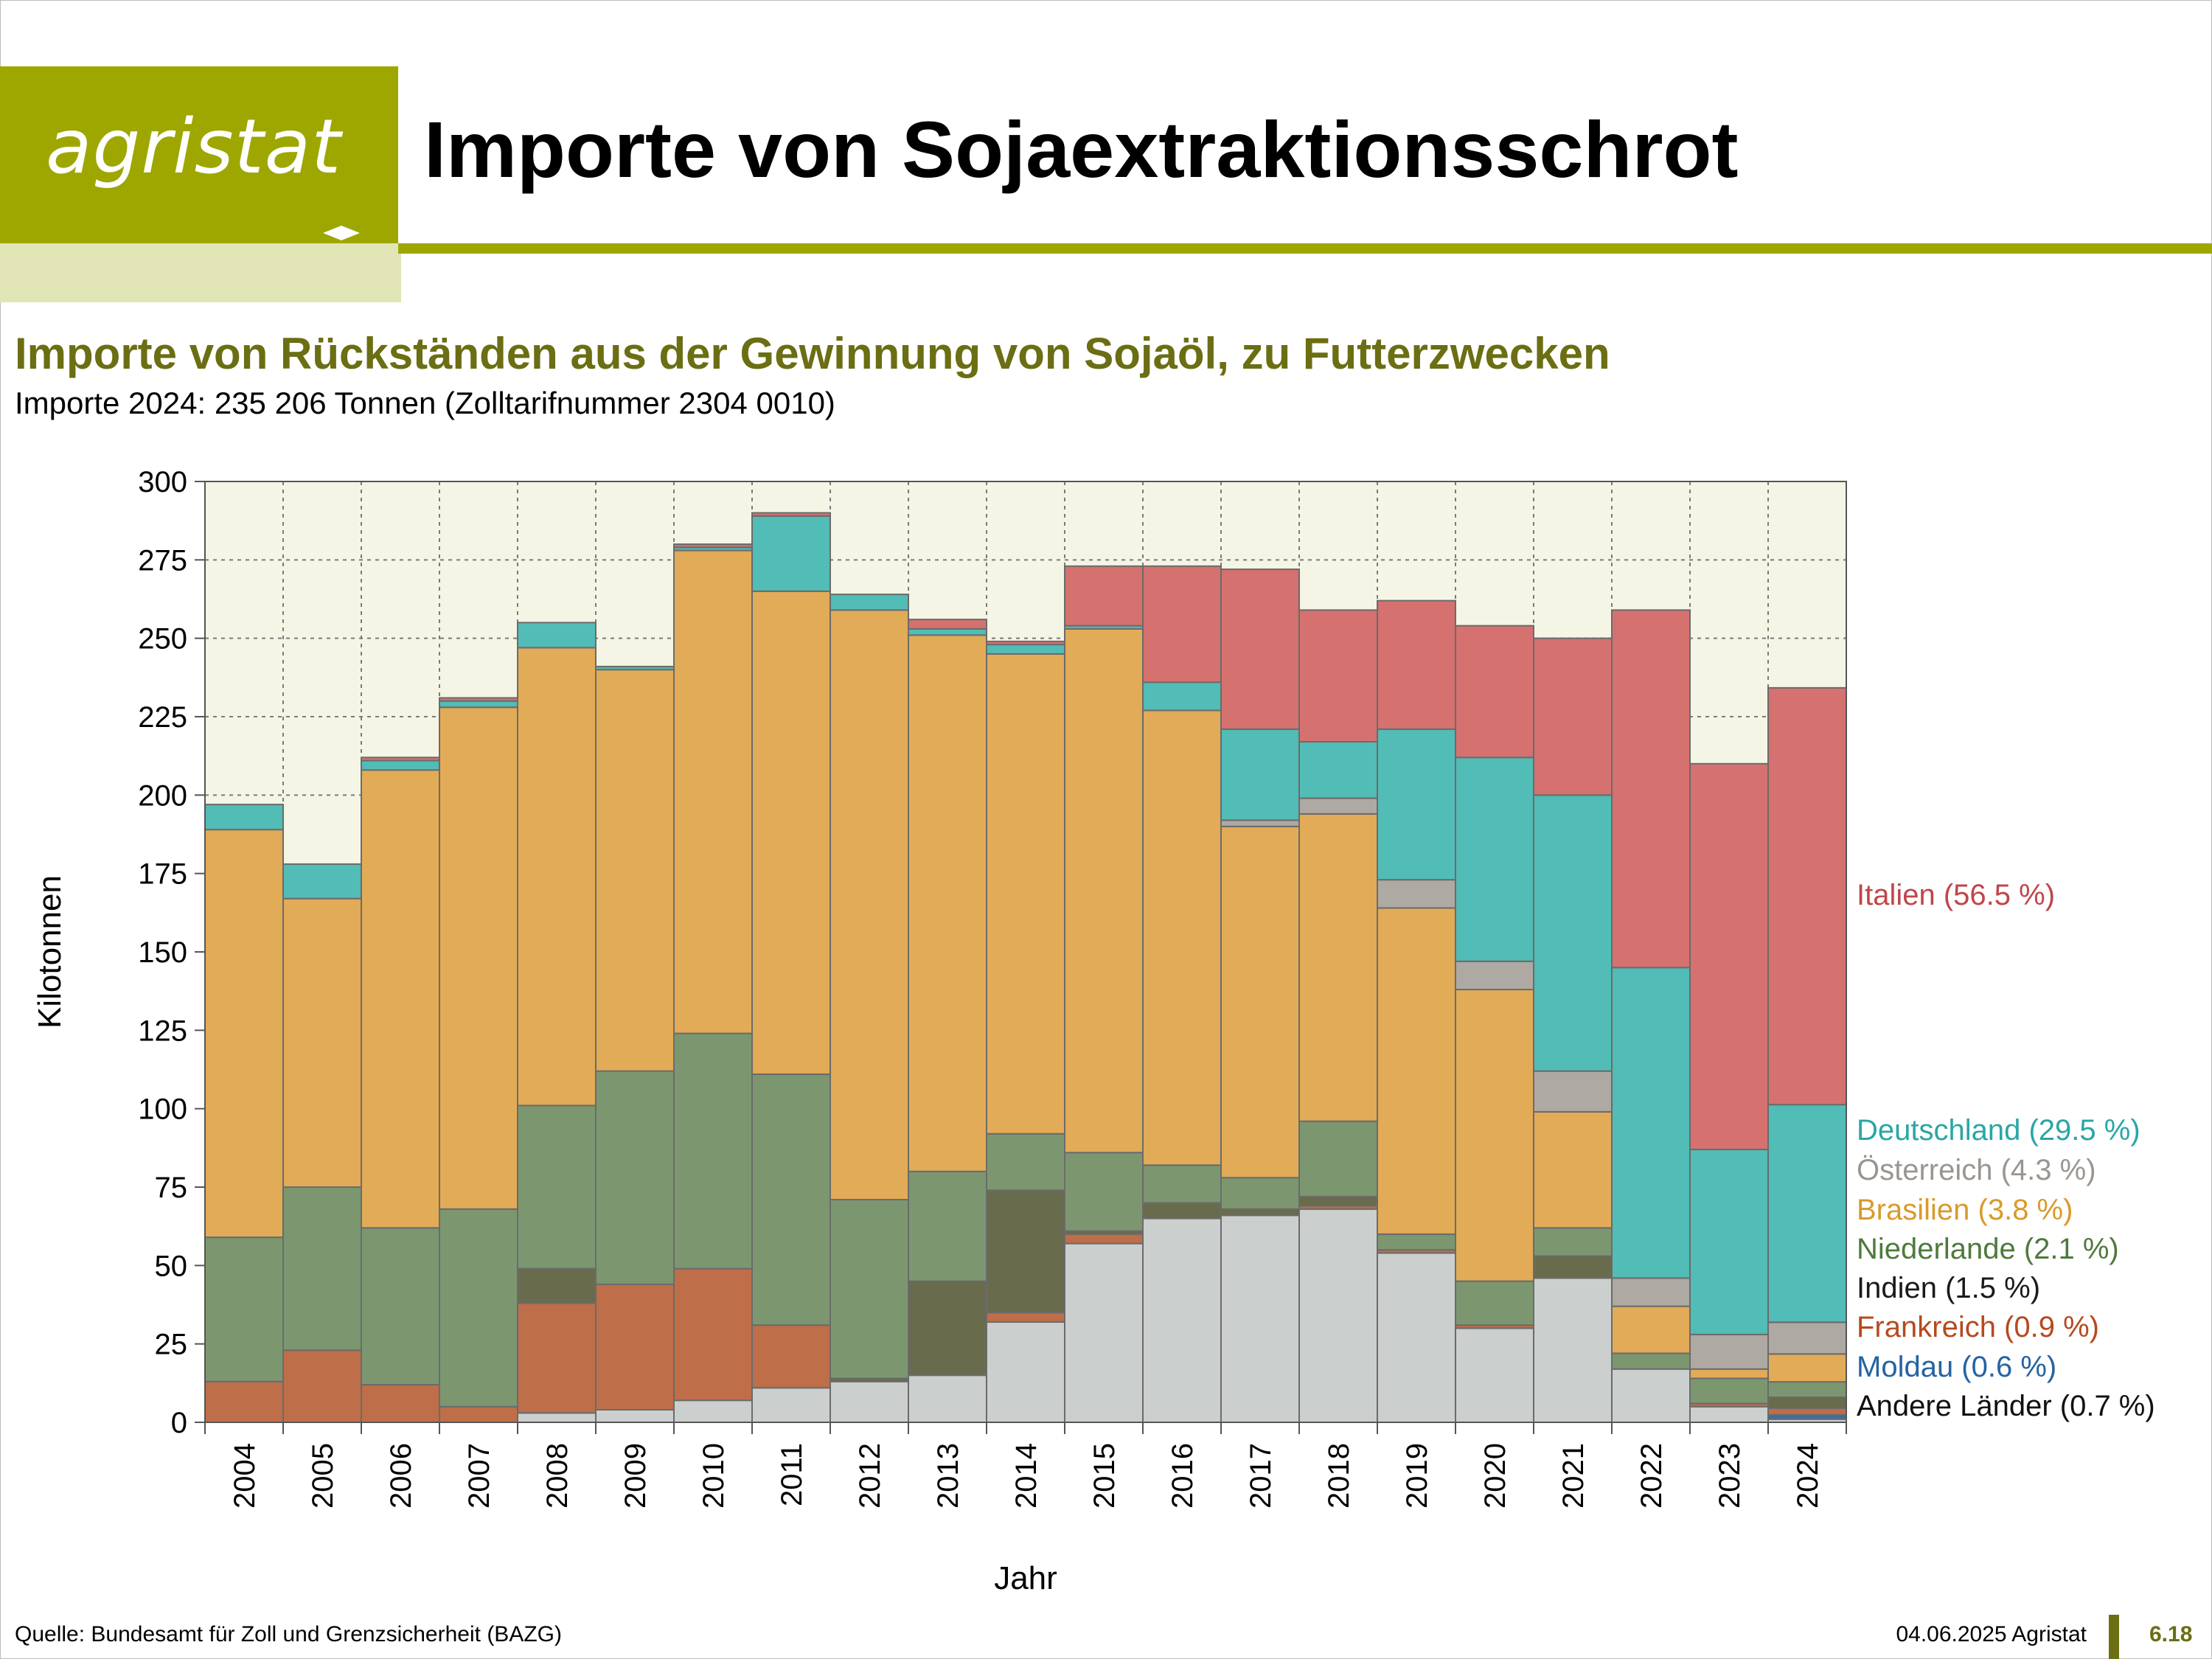  I want to click on logo-accent-block, so click(200, 272).